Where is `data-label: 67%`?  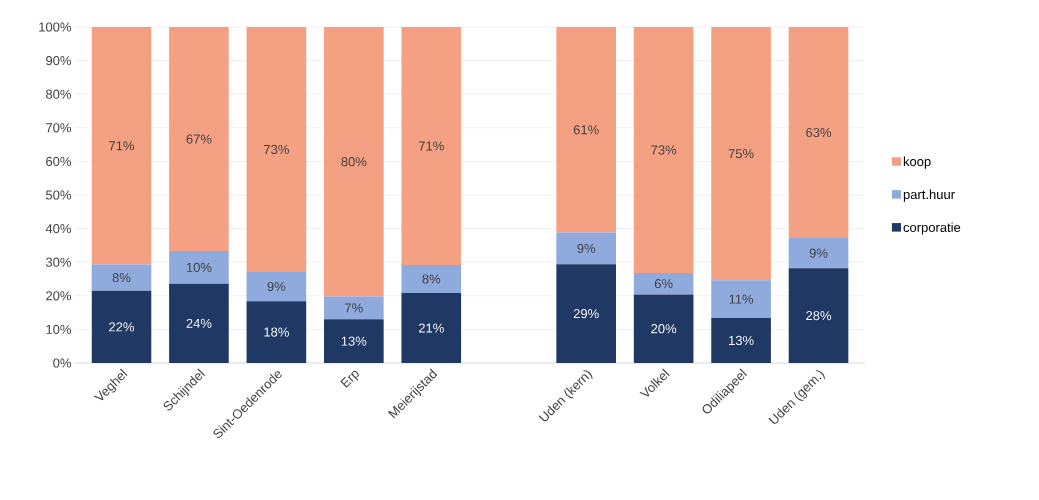
data-label: 67% is located at coordinates (199, 139).